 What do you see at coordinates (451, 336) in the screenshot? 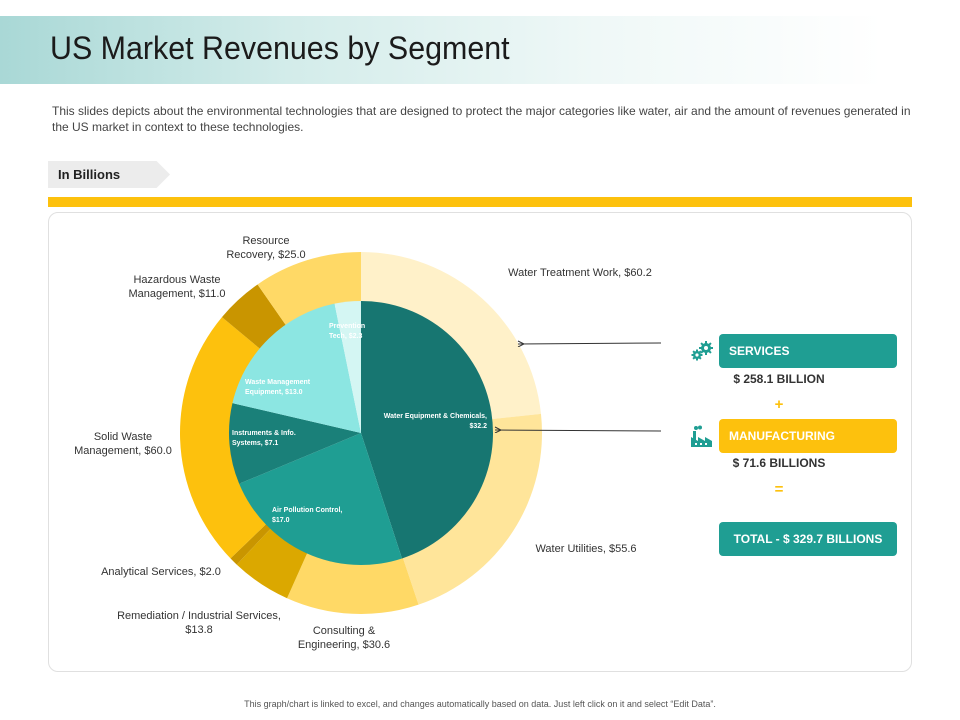
I see `outer-slice-water-treatment-work` at bounding box center [451, 336].